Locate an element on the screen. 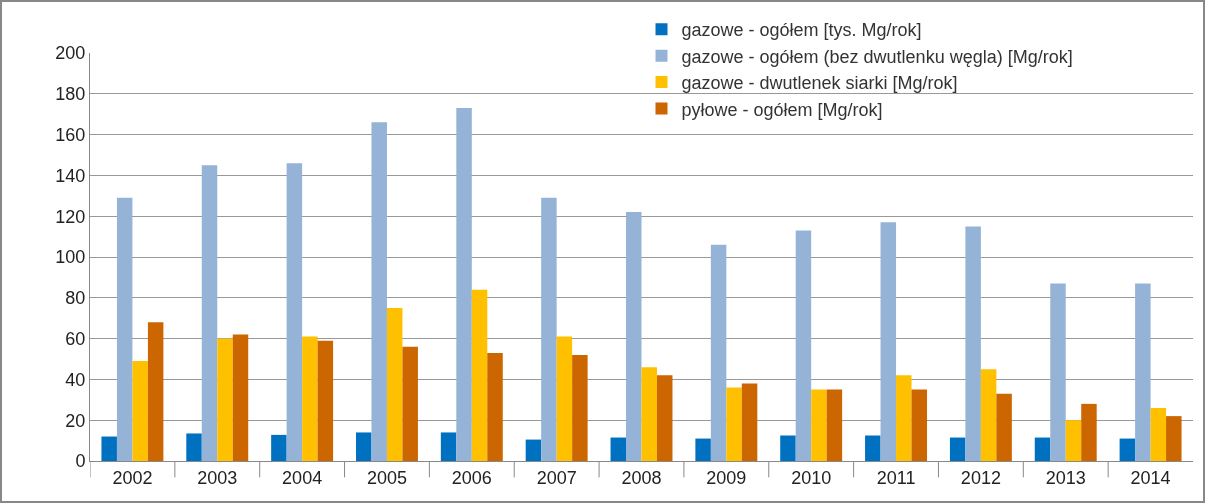  x-tick-label: 2009 is located at coordinates (726, 477).